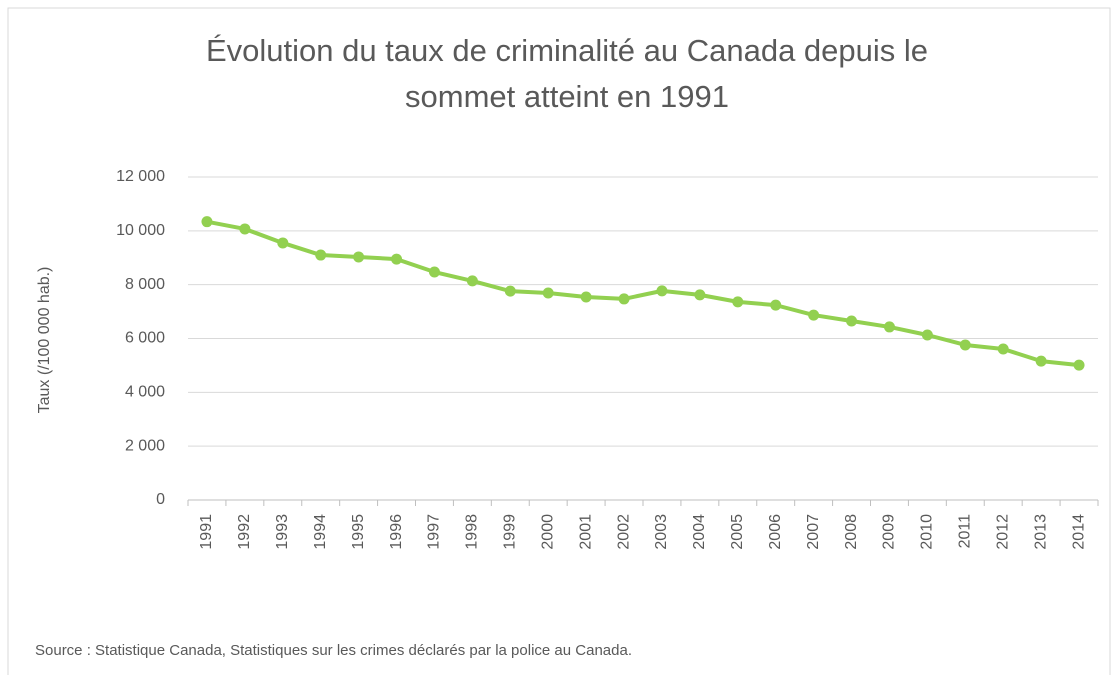 This screenshot has width=1118, height=675. Describe the element at coordinates (320, 532) in the screenshot. I see `x-tick-label: 1994` at that location.